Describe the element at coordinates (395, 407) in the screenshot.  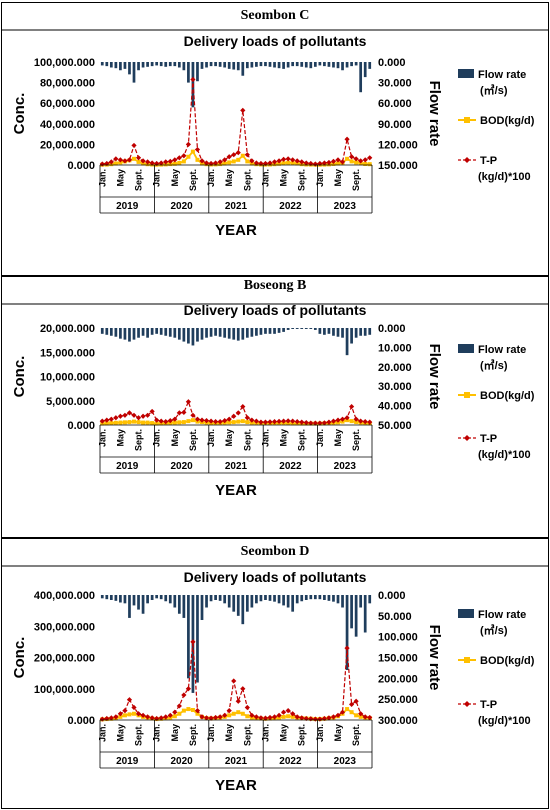
I see `right-tick-label: 40.000` at that location.